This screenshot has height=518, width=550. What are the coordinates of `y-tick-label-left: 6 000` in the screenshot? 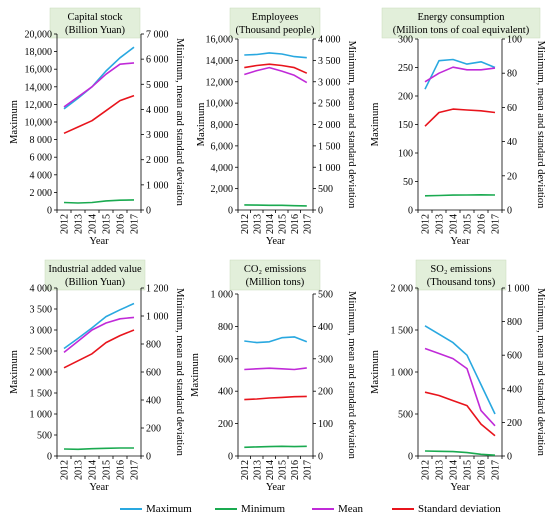 It's located at (41, 158).